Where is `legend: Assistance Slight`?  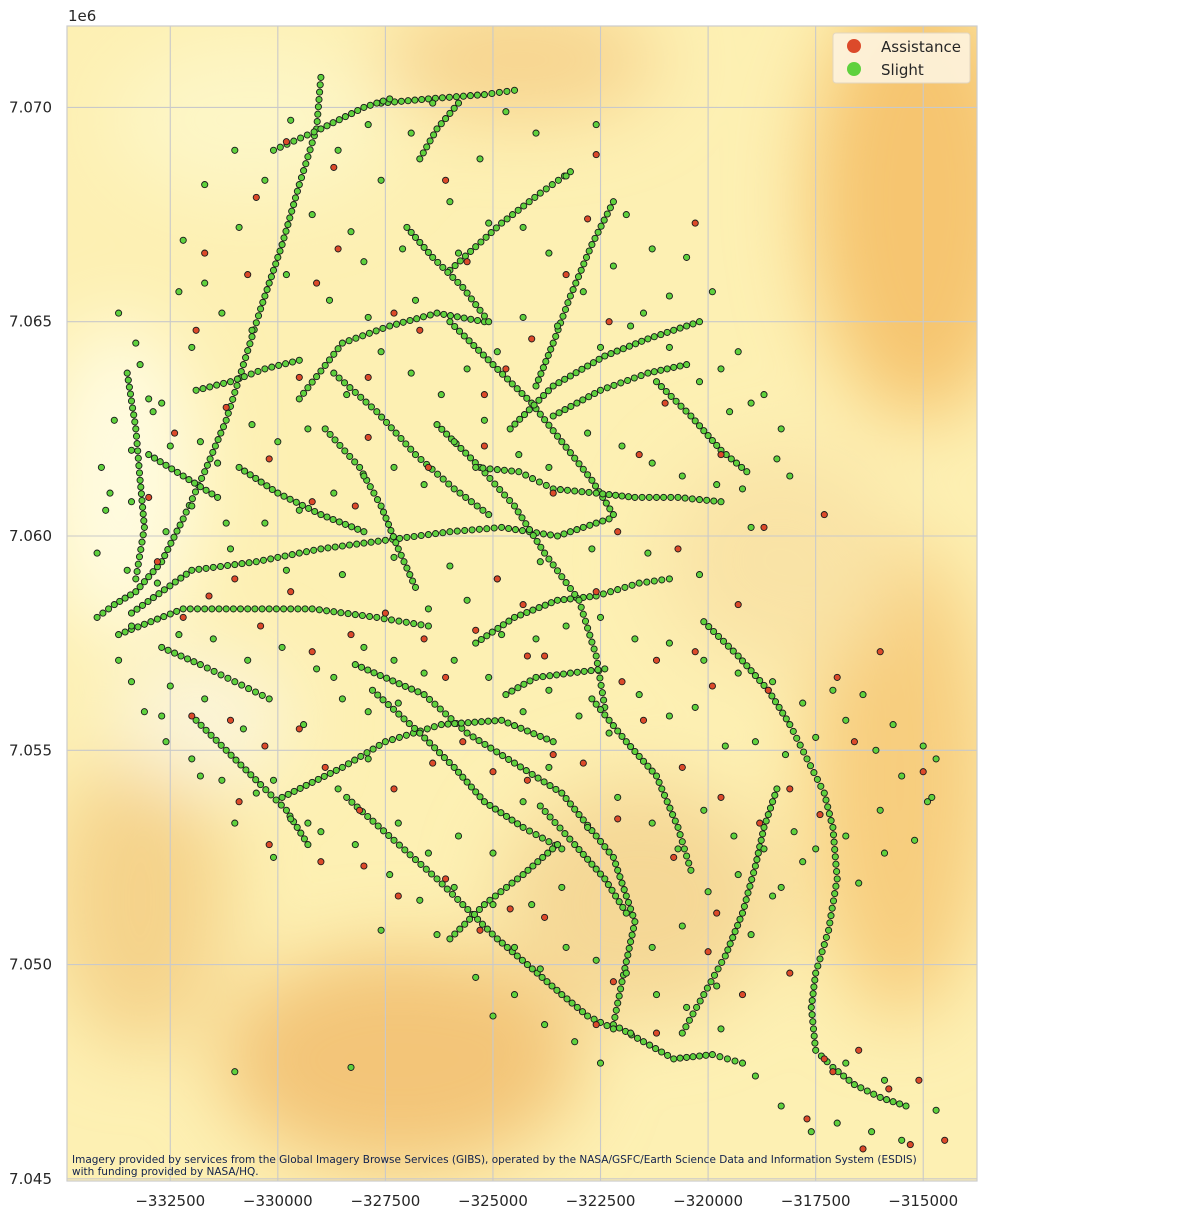
legend: Assistance Slight is located at coordinates (901, 58).